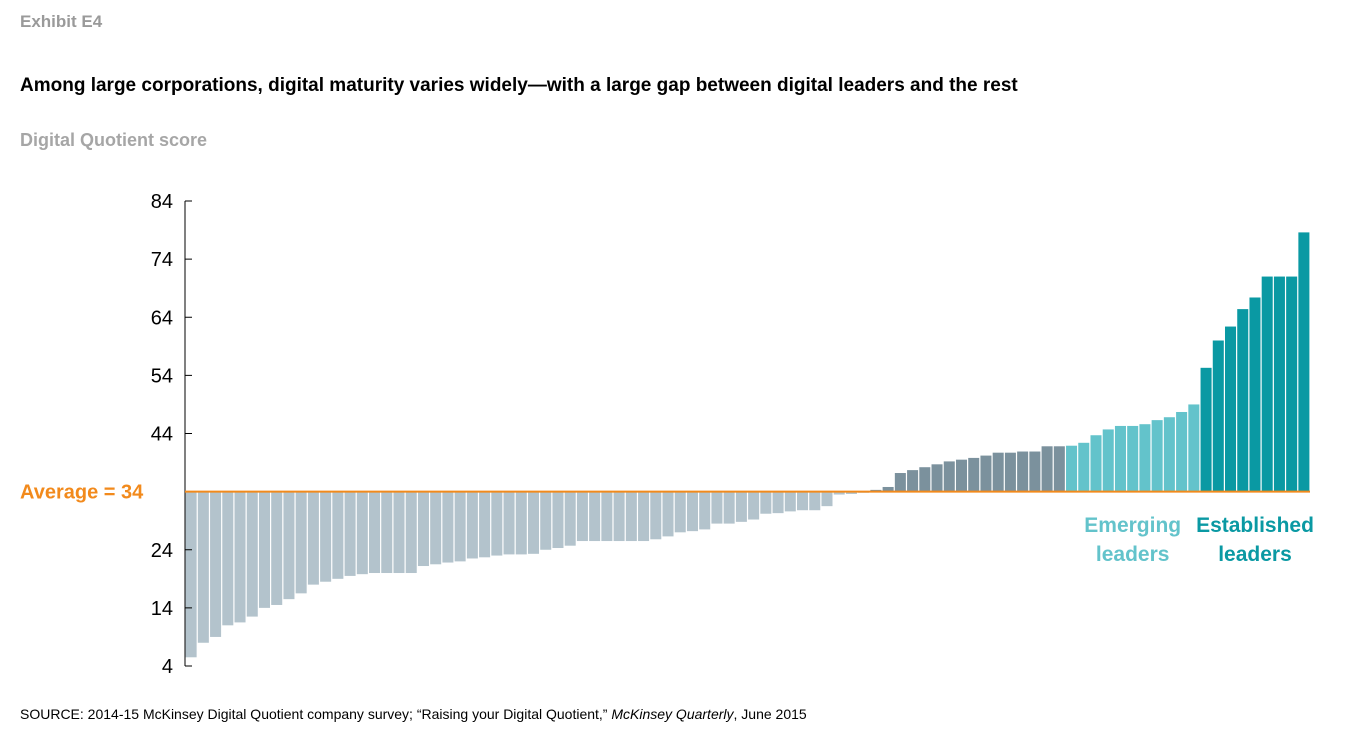 This screenshot has width=1364, height=746. What do you see at coordinates (162, 435) in the screenshot?
I see `y-tick-label: 44` at bounding box center [162, 435].